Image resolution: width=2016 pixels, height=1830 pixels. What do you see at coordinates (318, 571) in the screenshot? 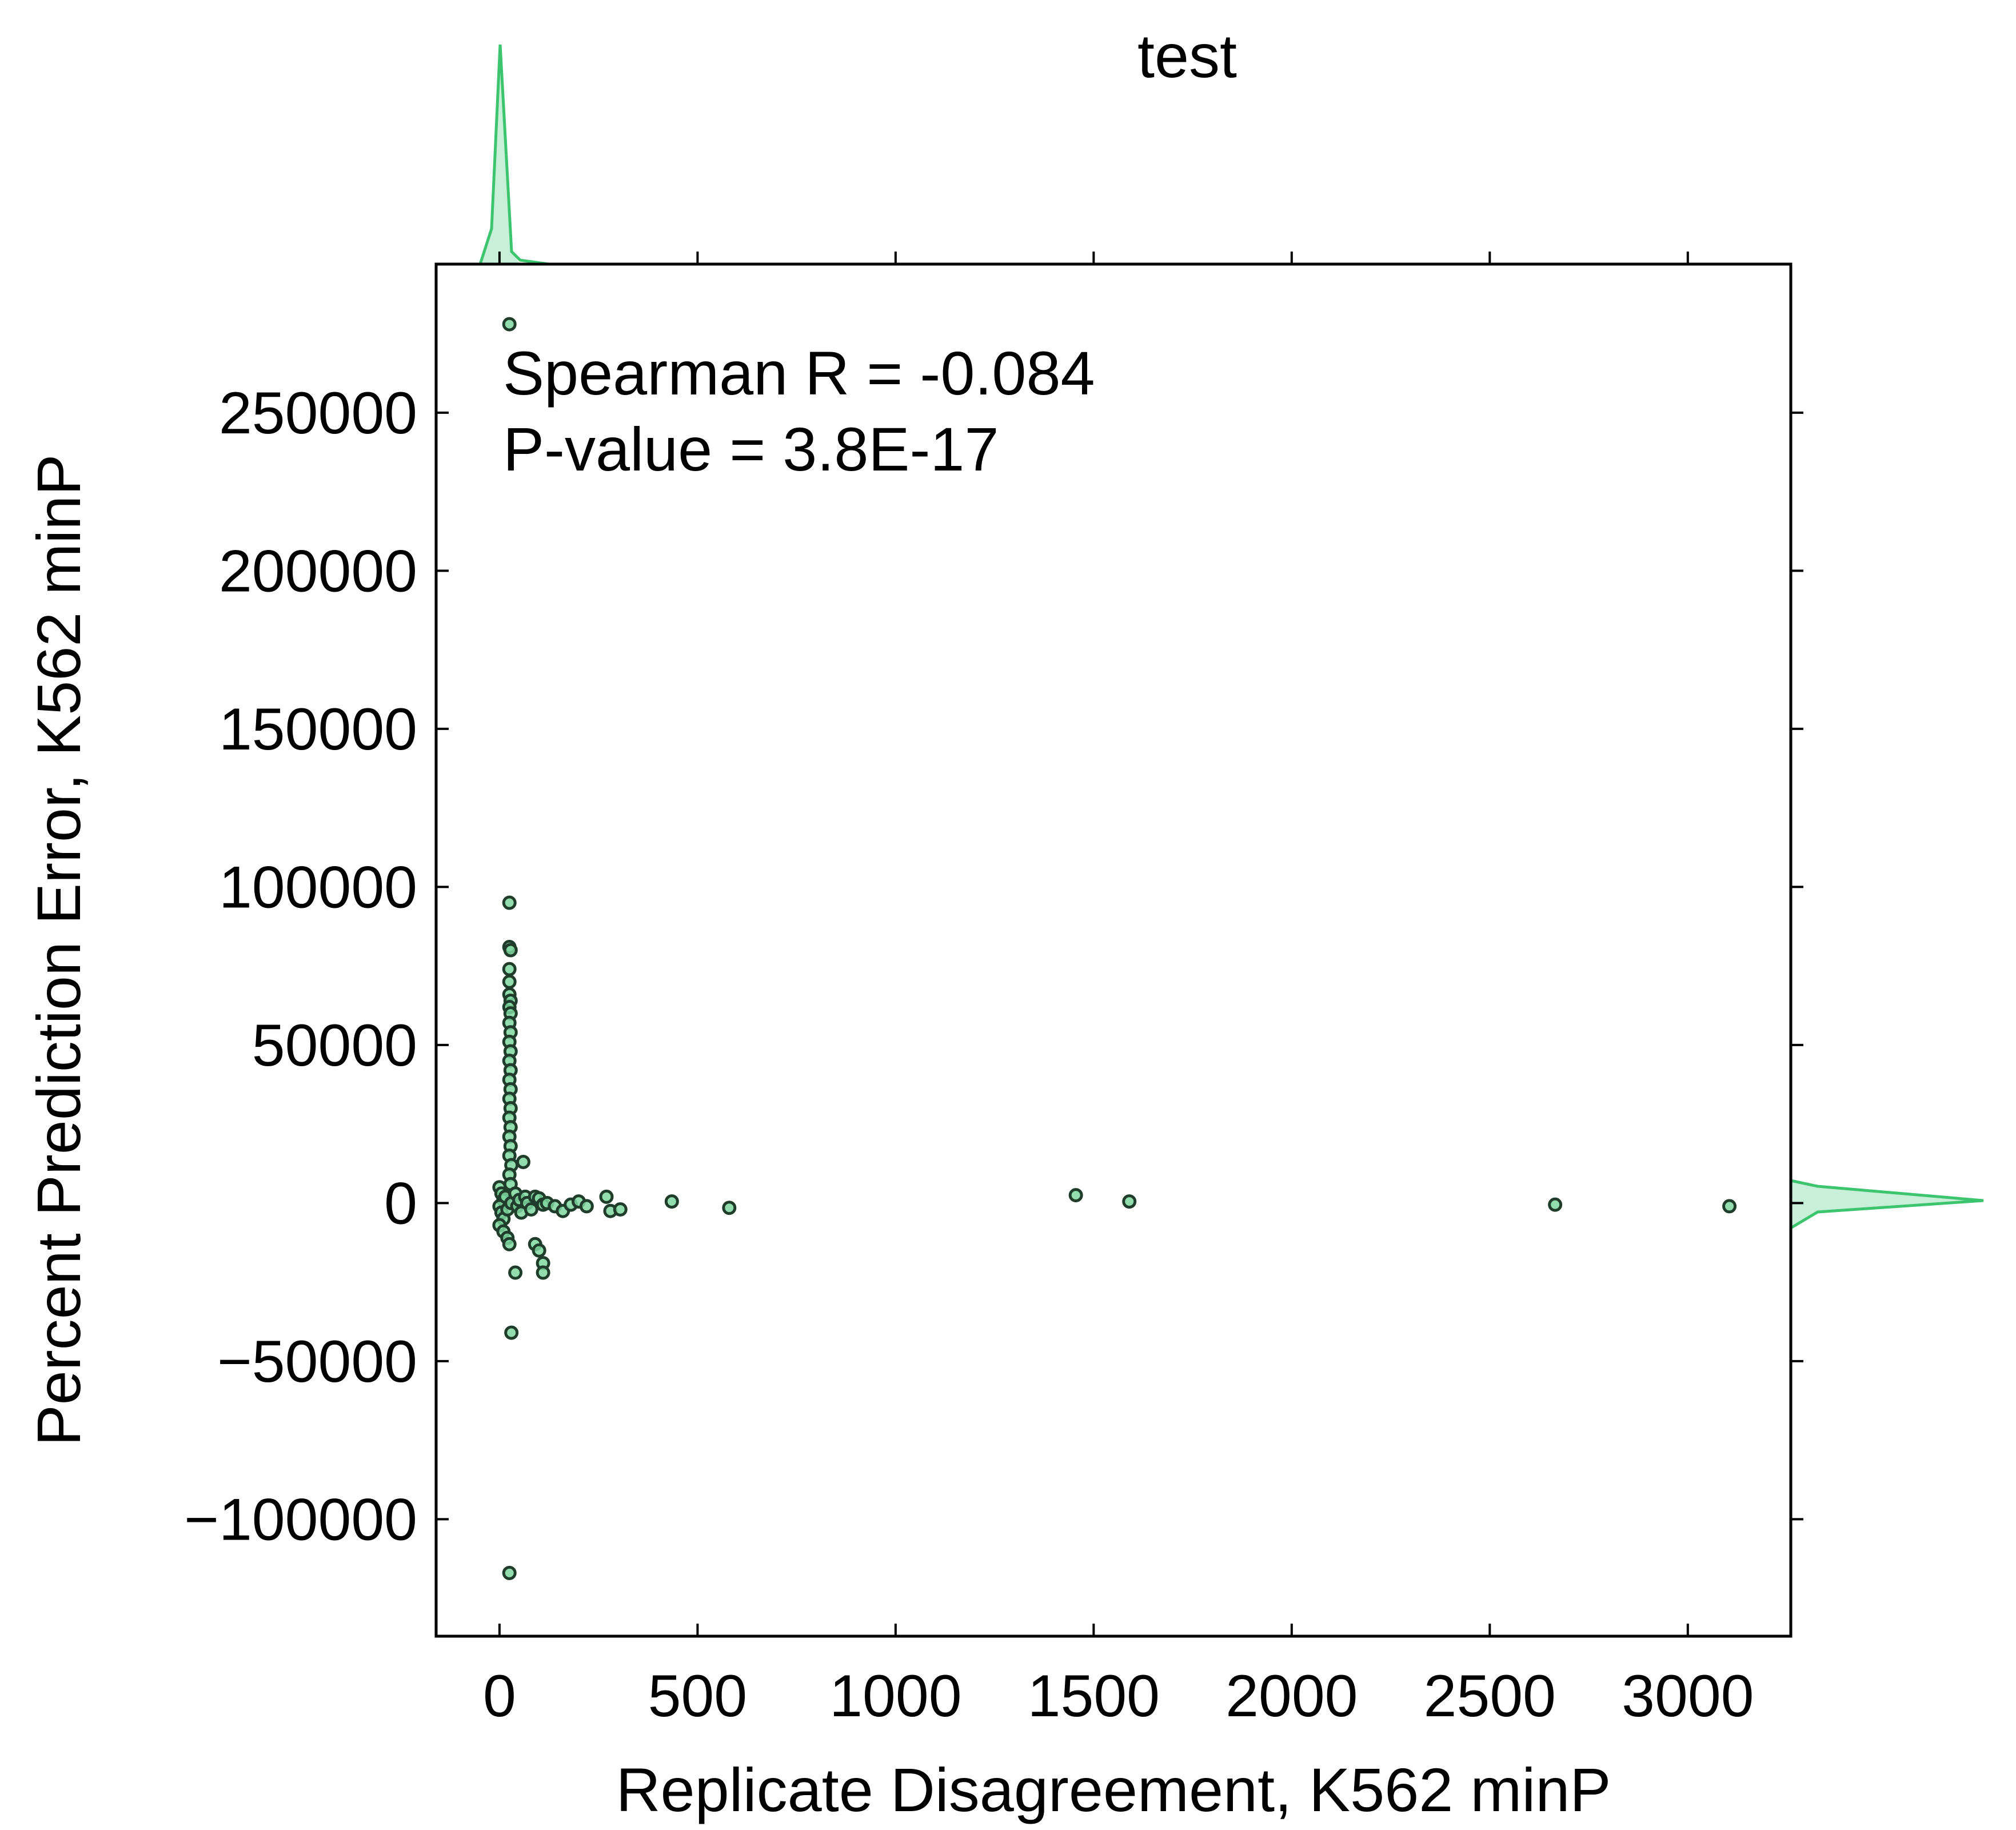
I see `y-tick-label: 200000` at bounding box center [318, 571].